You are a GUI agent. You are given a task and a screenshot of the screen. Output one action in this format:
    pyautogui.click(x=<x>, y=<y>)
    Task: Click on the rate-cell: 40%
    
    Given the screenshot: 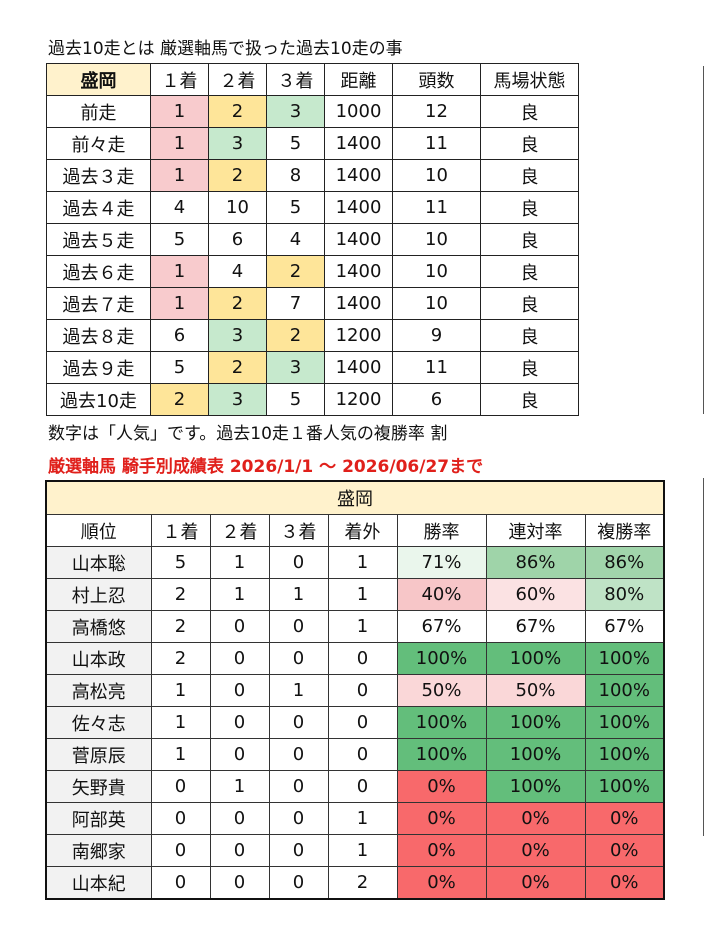 What is the action you would take?
    pyautogui.click(x=441, y=594)
    